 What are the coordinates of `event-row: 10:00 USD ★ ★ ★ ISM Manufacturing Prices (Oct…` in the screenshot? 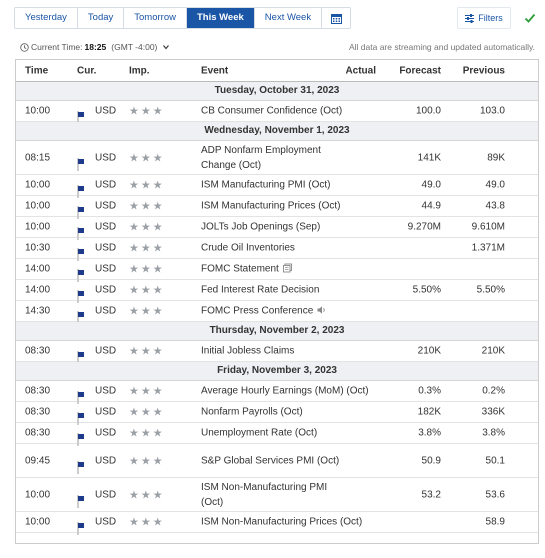 It's located at (277, 207).